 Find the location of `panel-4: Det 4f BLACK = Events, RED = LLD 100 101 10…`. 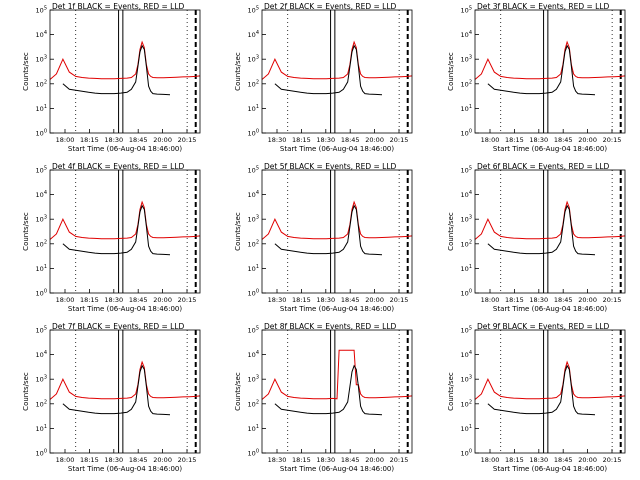

panel-4: Det 4f BLACK = Events, RED = LLD 100 101 10… is located at coordinates (111, 237).